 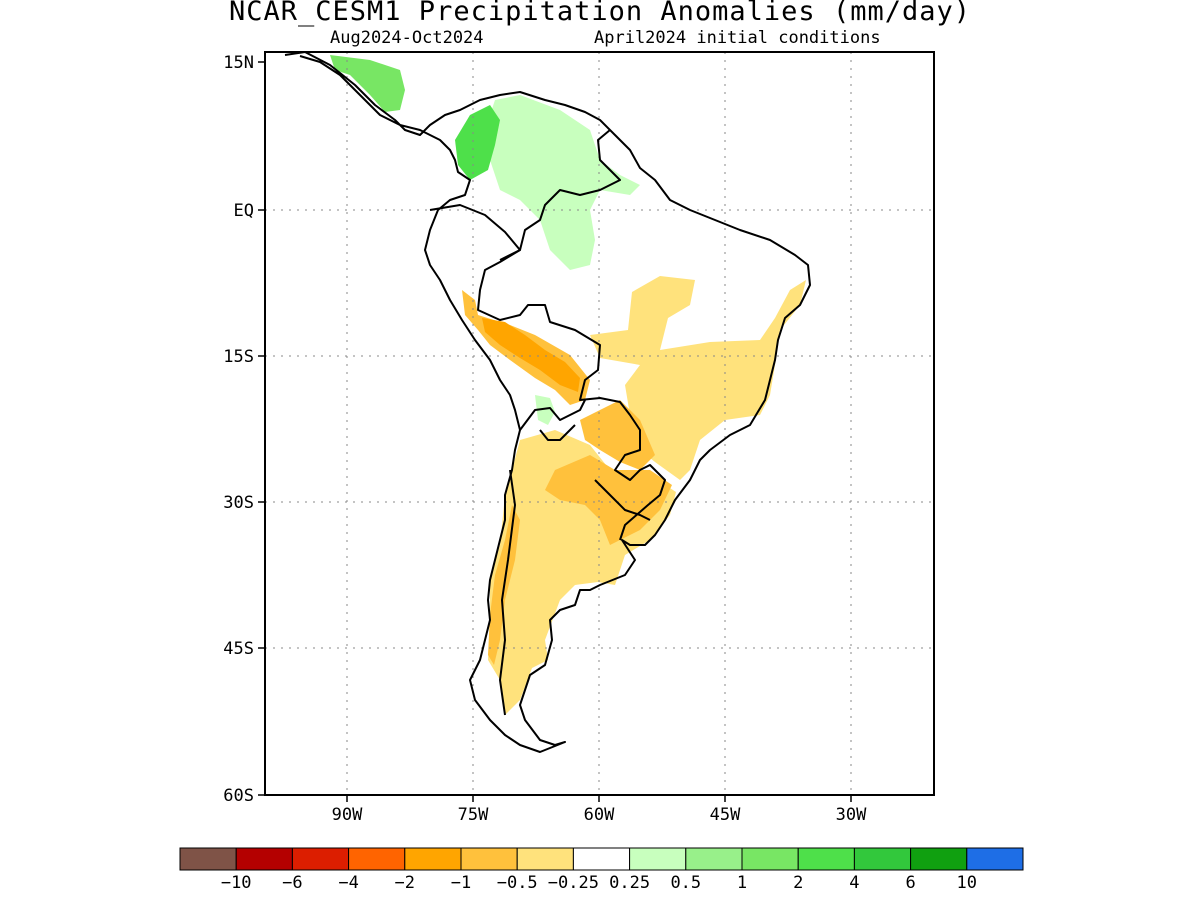 I want to click on forecast-period: Aug2024-Oct2024, so click(x=407, y=38).